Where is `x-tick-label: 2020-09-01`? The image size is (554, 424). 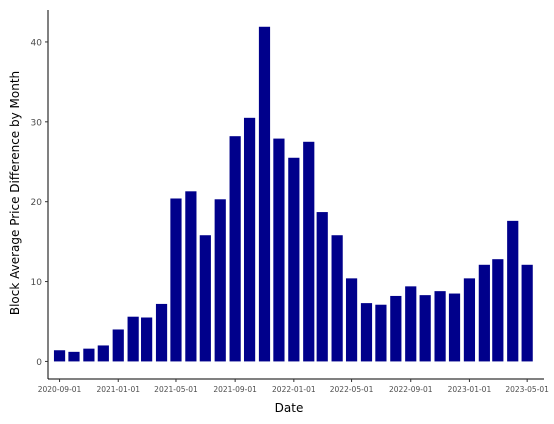 x-tick-label: 2020-09-01 is located at coordinates (60, 389).